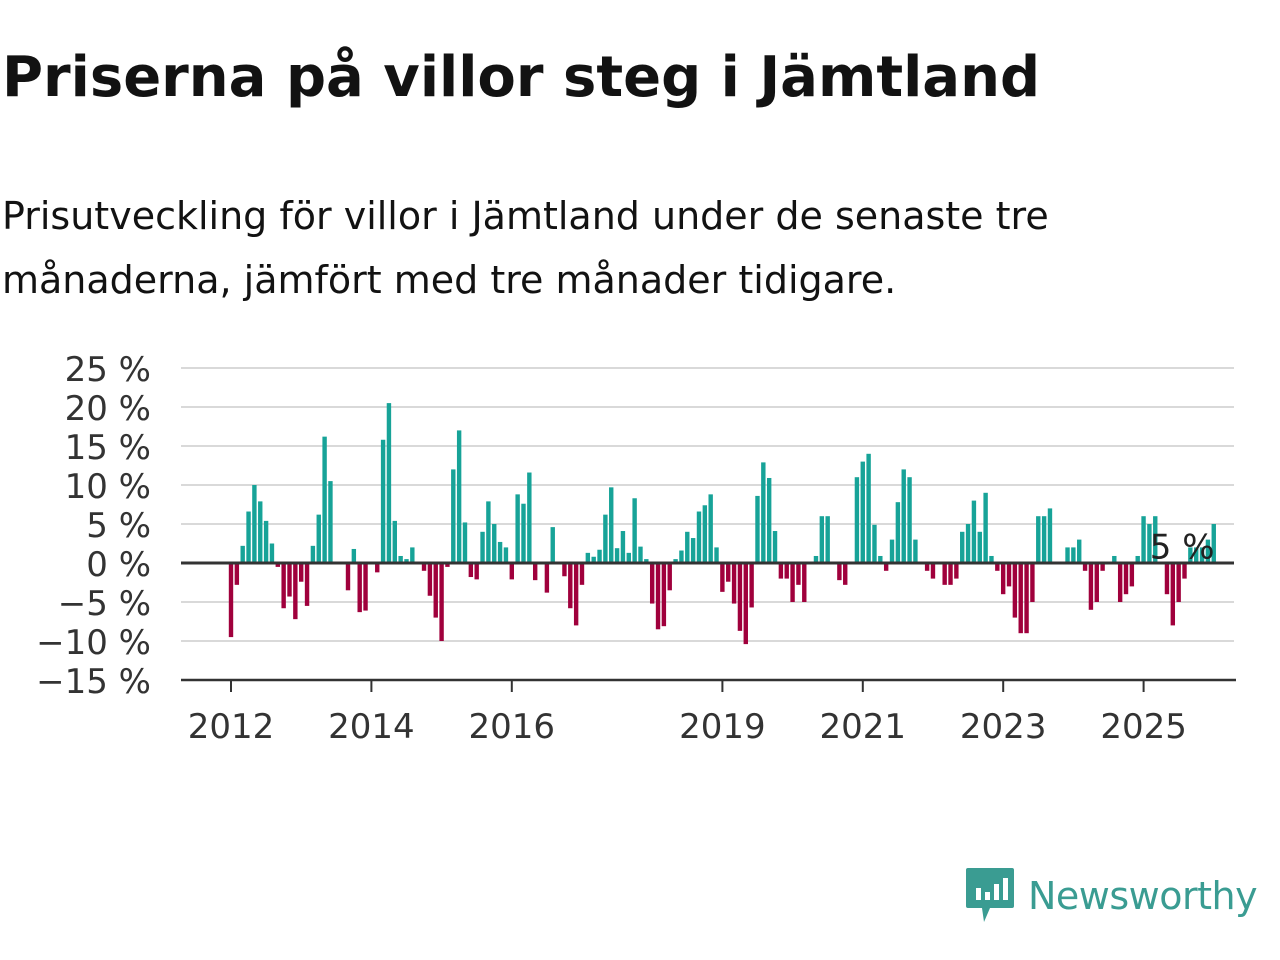 This screenshot has width=1280, height=960. Describe the element at coordinates (93, 682) in the screenshot. I see `y-tick-label: −15 %` at that location.